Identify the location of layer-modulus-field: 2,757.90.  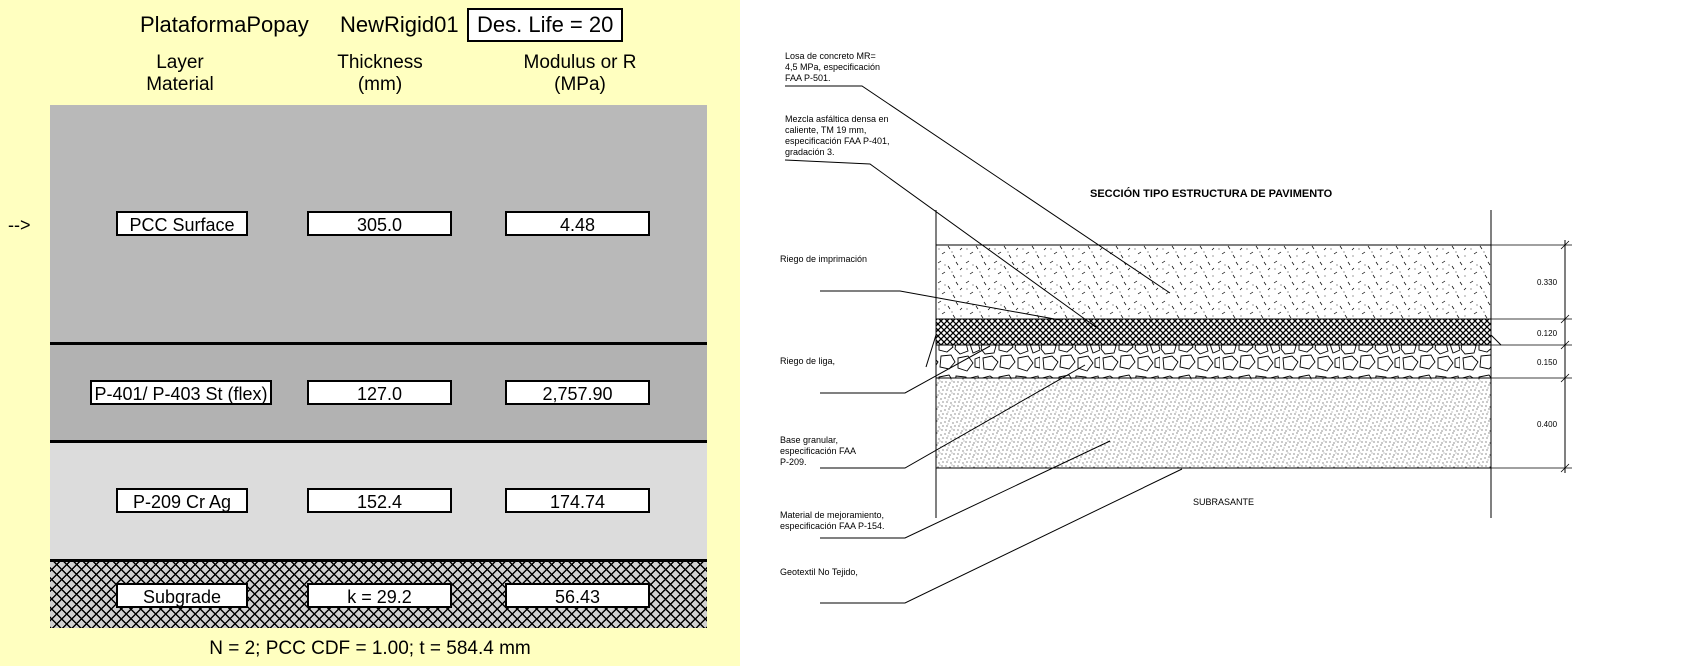
(577, 392).